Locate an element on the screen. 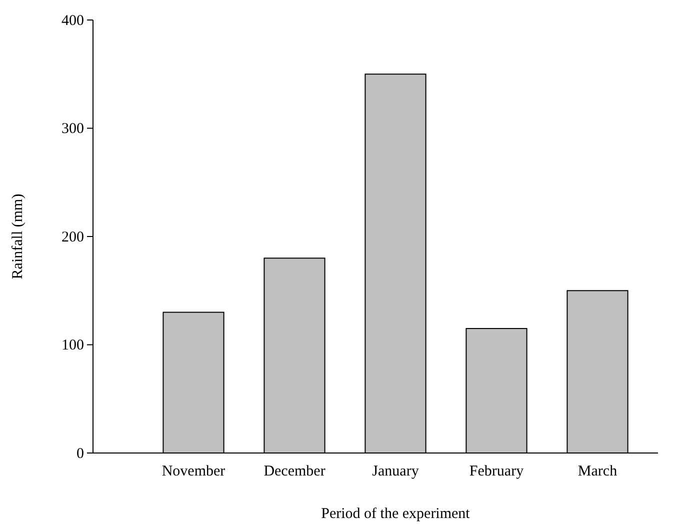 The width and height of the screenshot is (686, 529). x-tick-label: February is located at coordinates (496, 472).